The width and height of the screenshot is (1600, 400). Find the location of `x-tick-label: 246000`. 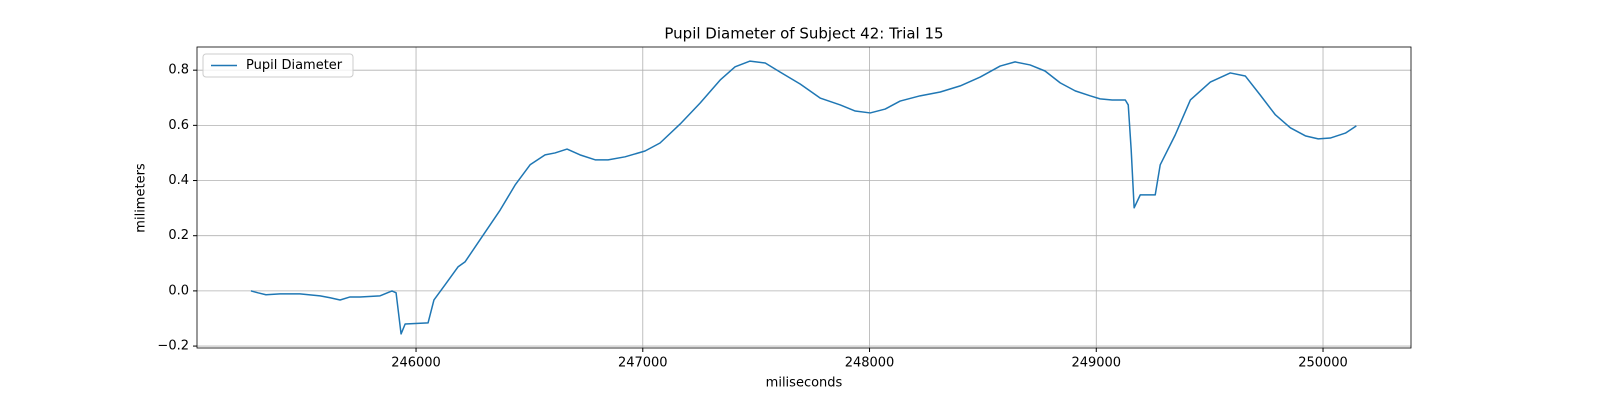

x-tick-label: 246000 is located at coordinates (416, 363).